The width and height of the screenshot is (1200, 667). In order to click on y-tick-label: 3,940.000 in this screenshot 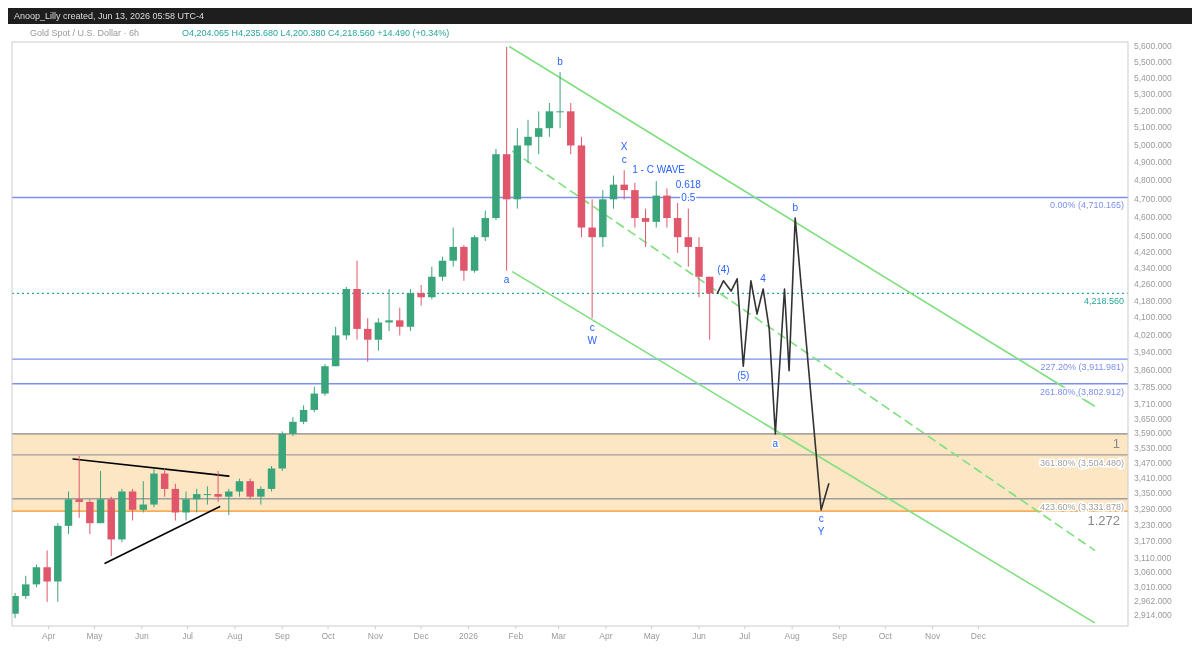, I will do `click(1153, 352)`.